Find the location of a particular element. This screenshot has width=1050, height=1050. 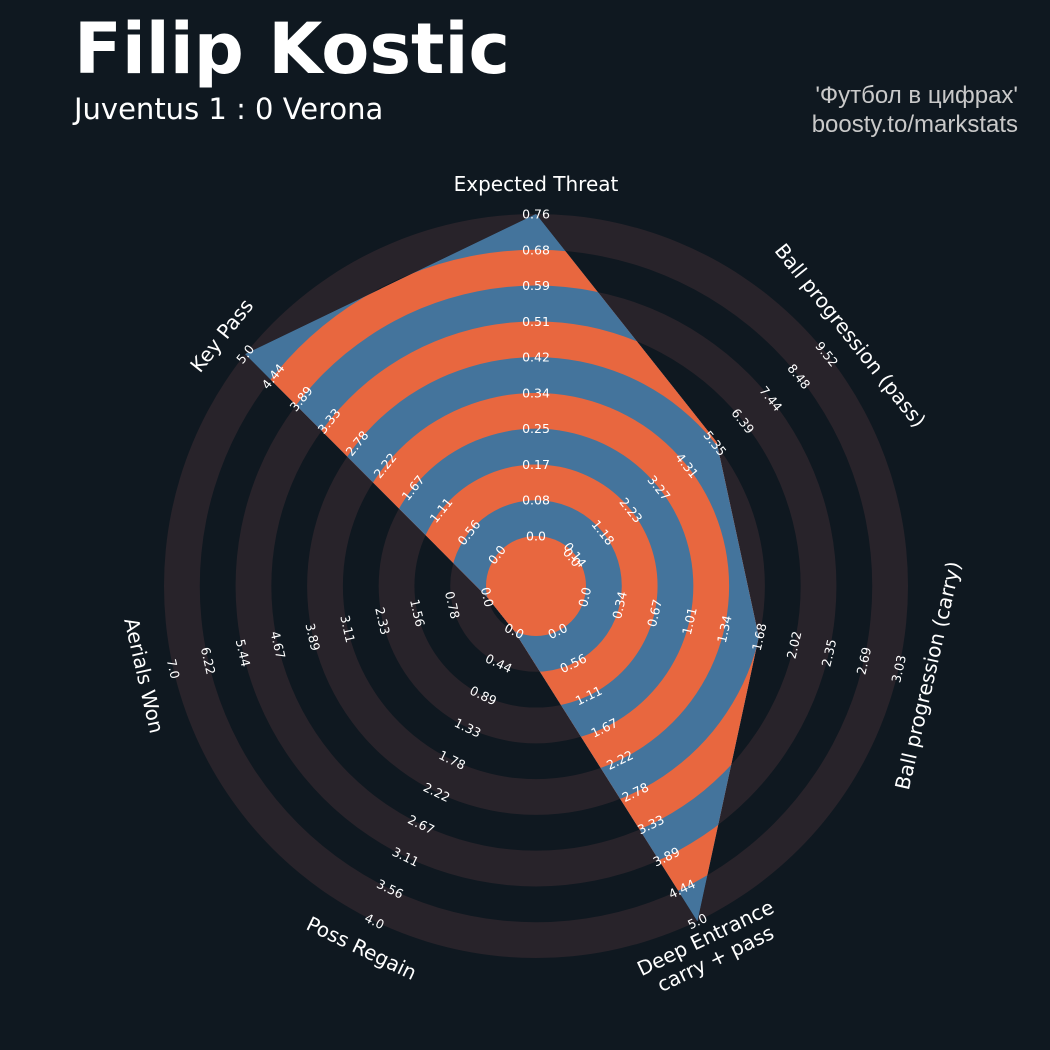

param-label: Aerials Won is located at coordinates (144, 676).